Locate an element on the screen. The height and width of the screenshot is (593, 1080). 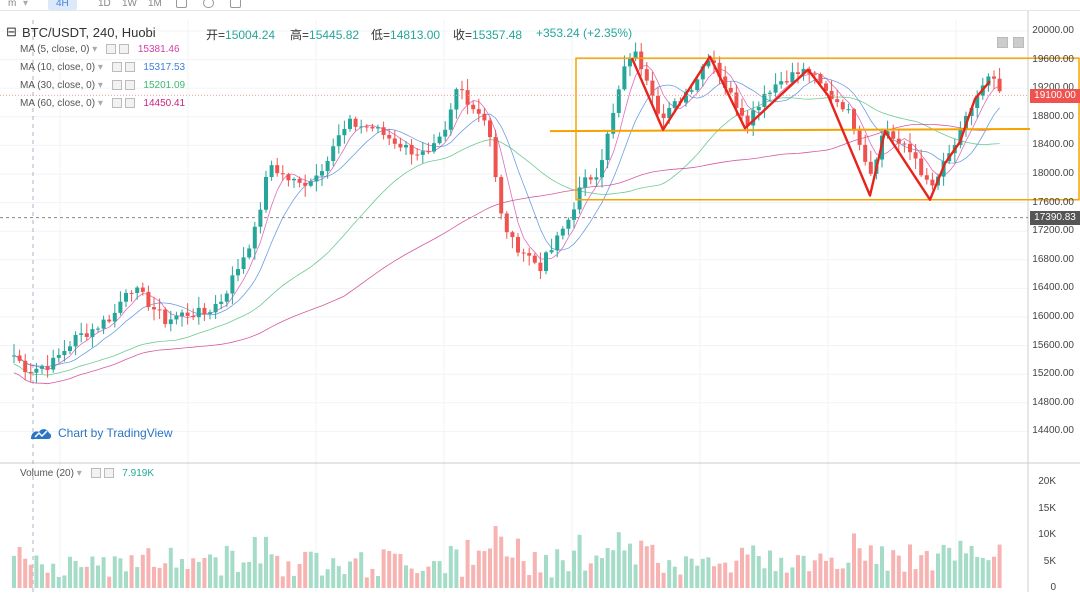
price-axis-label: 19200.00 is located at coordinates (1053, 88).